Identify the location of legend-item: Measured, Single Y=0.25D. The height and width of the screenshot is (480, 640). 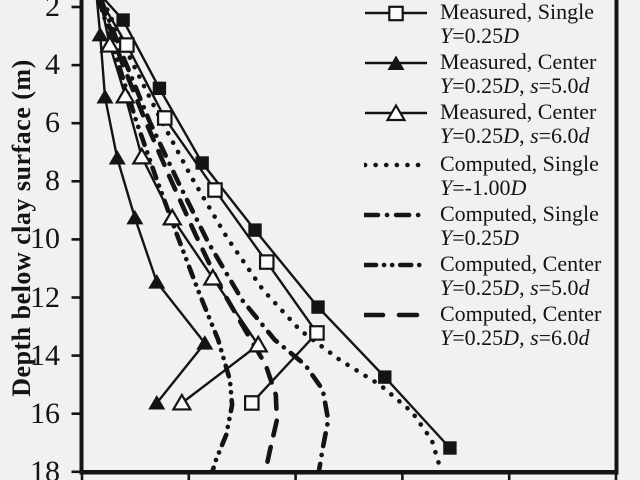
(479, 24).